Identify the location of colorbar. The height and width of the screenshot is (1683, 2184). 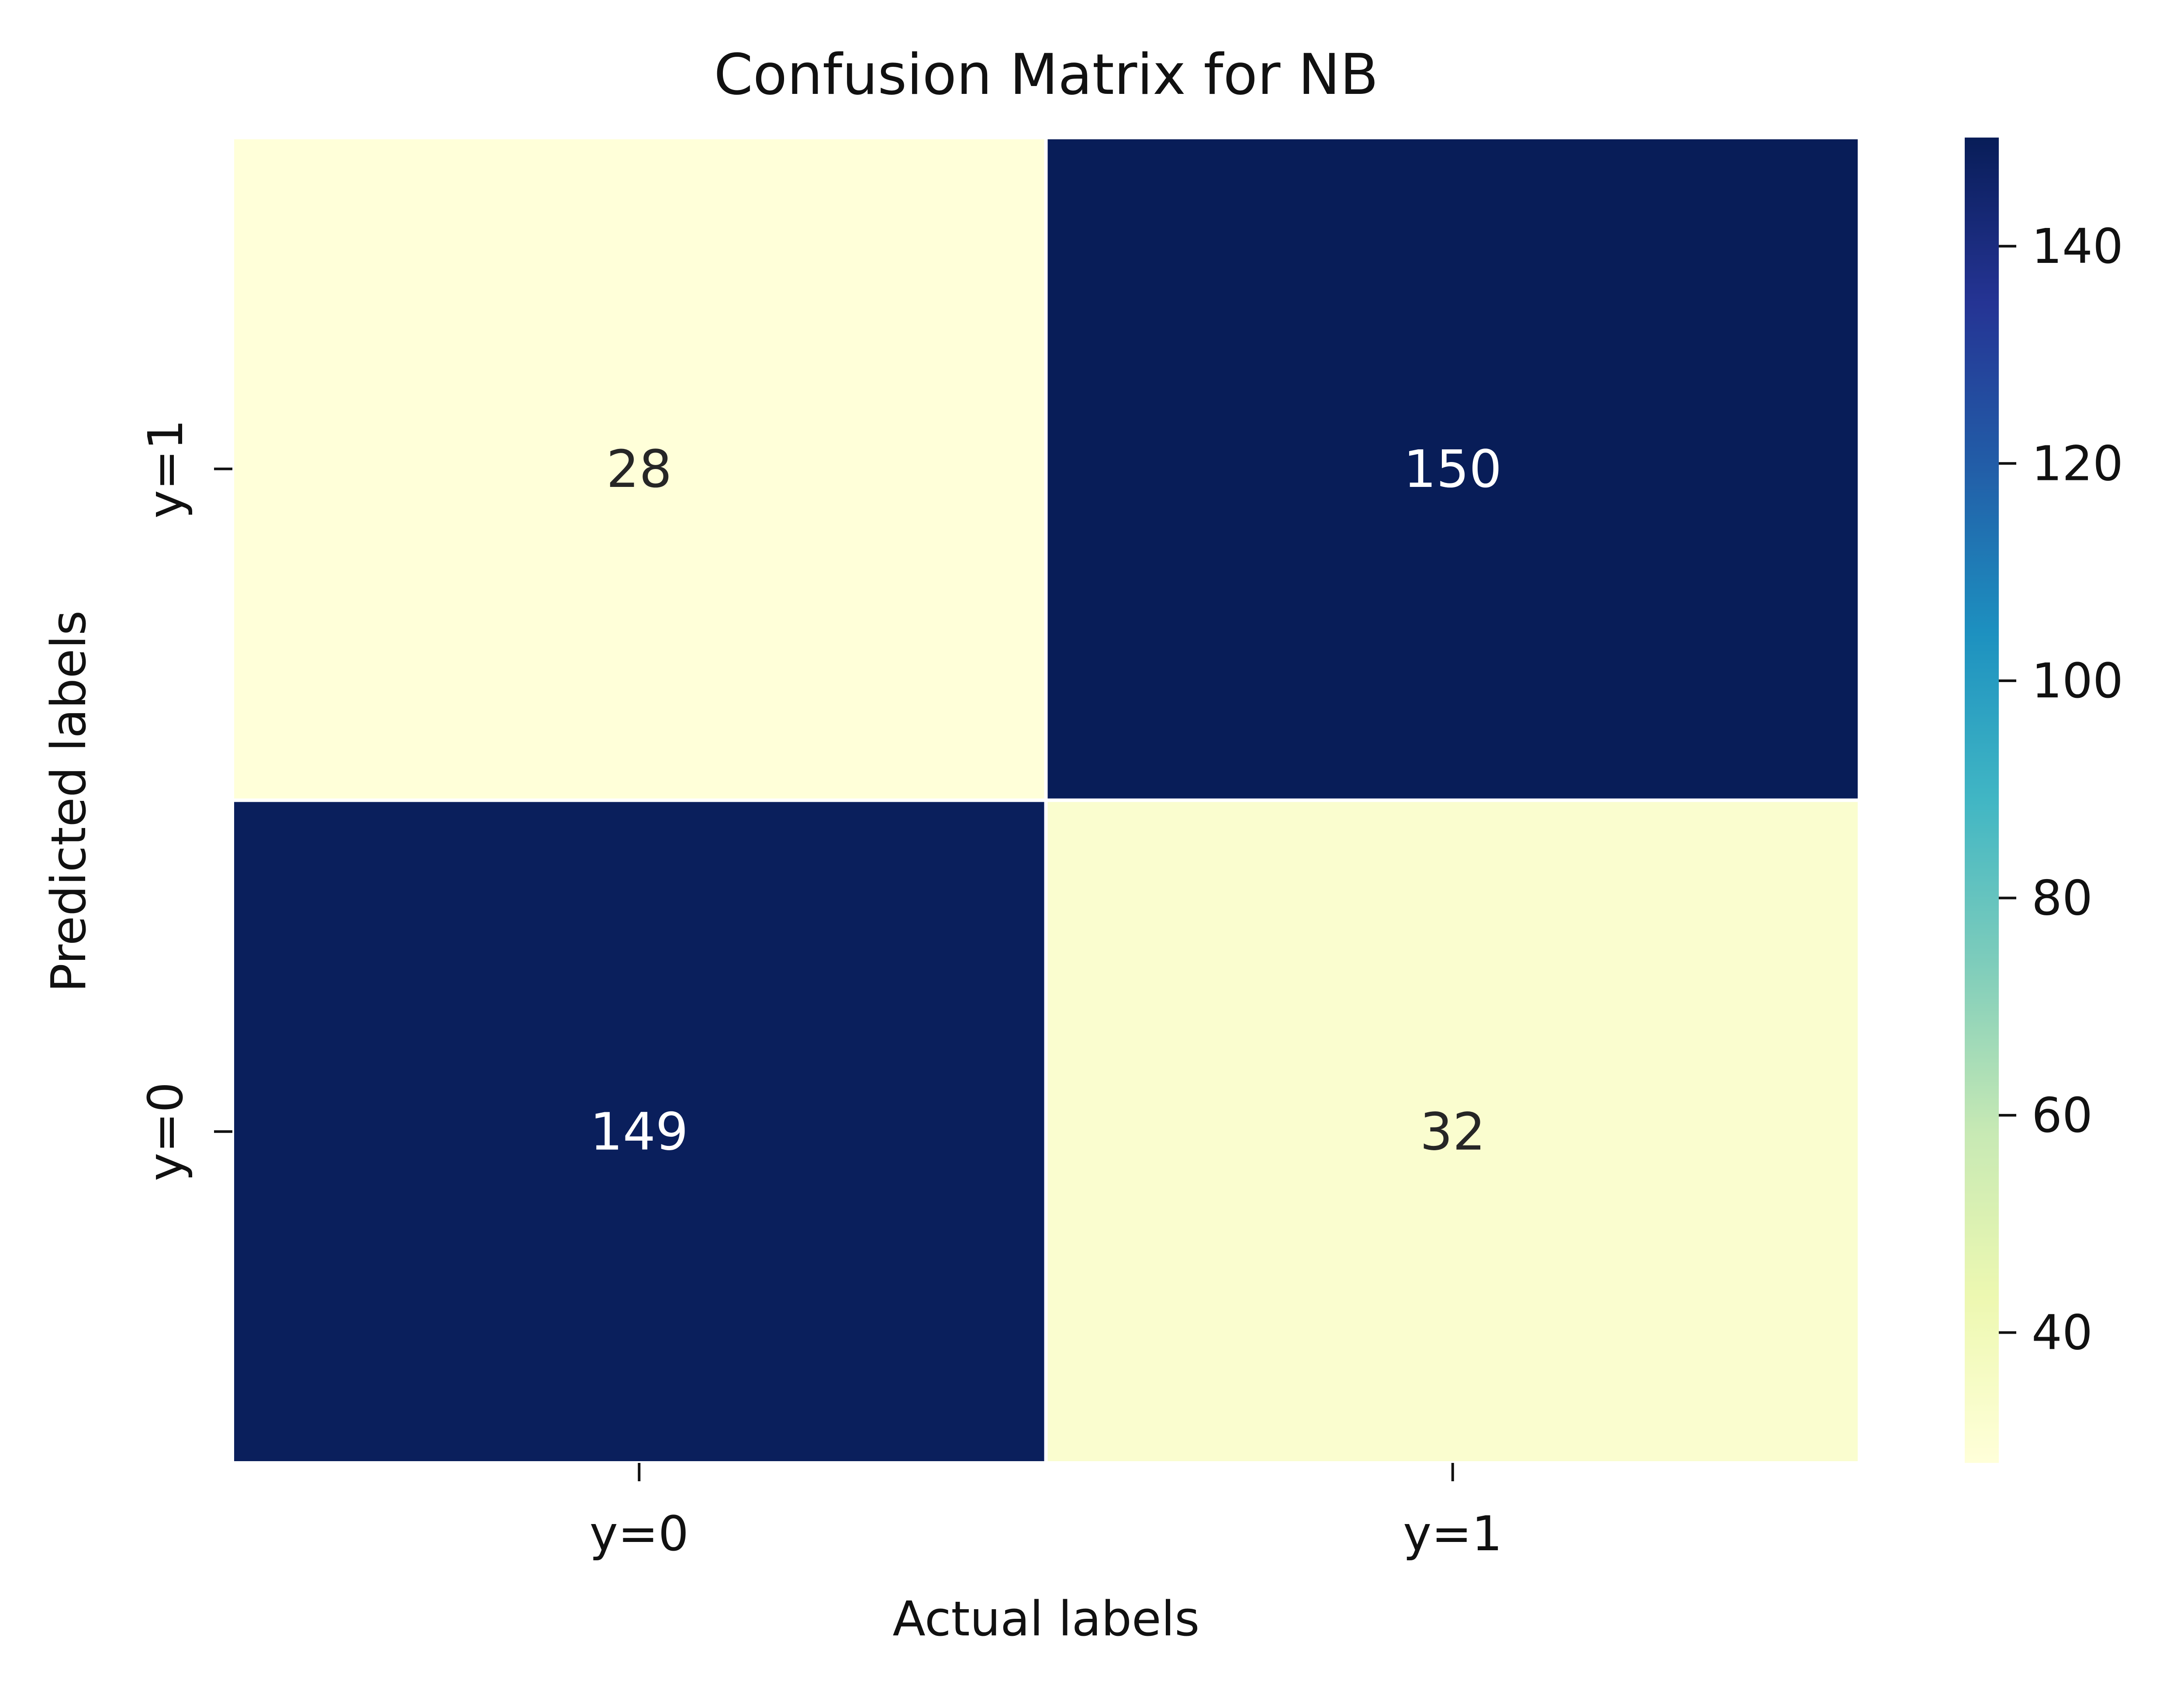
(1982, 801).